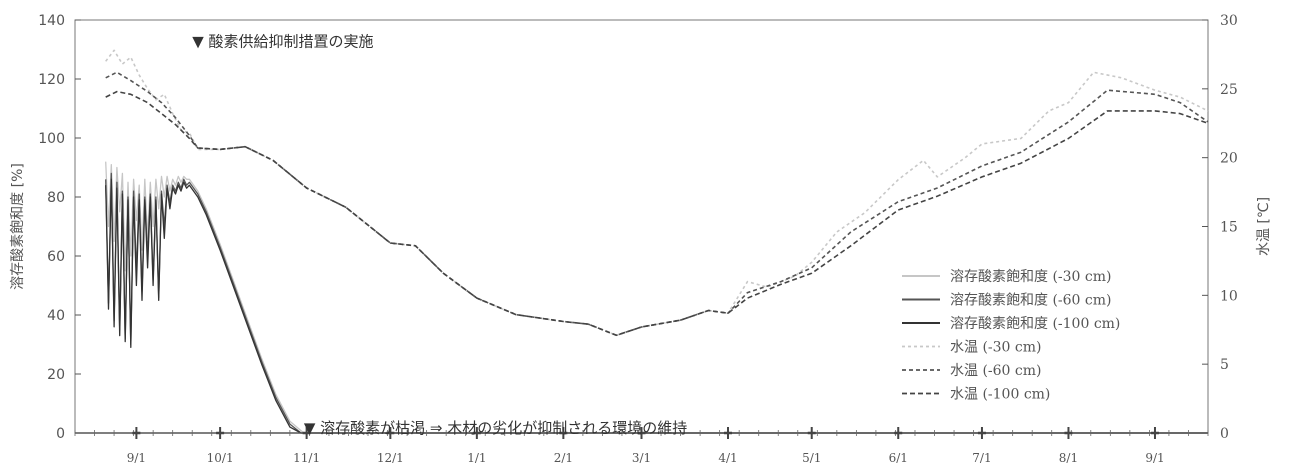 Image resolution: width=1291 pixels, height=471 pixels. I want to click on x-tick-label: 8/1, so click(1068, 458).